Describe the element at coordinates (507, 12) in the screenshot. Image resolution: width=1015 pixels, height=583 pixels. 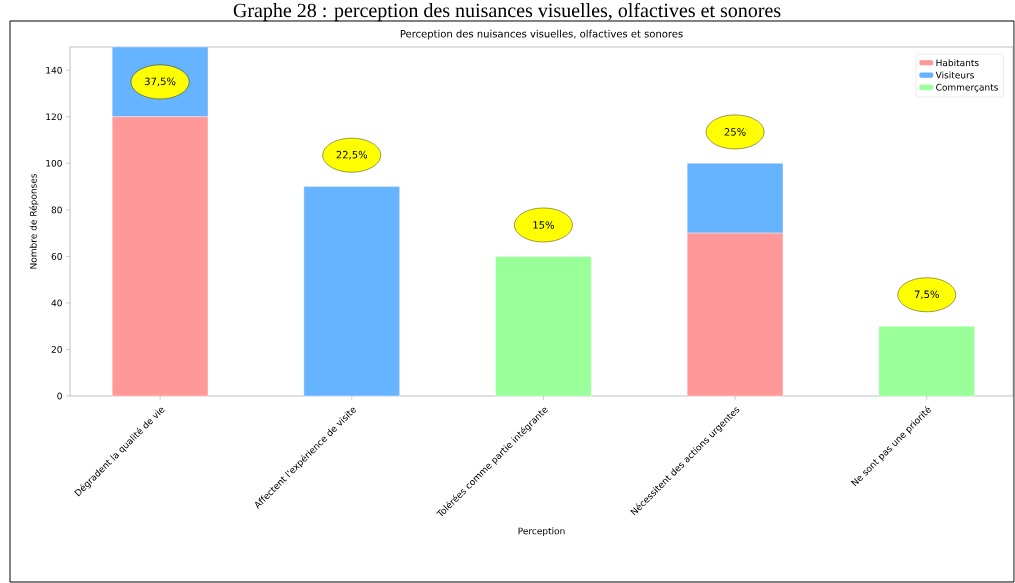
I see `chart-title: Graphe 28 : perception des nuisances visuelles, olfactives et sonores` at that location.